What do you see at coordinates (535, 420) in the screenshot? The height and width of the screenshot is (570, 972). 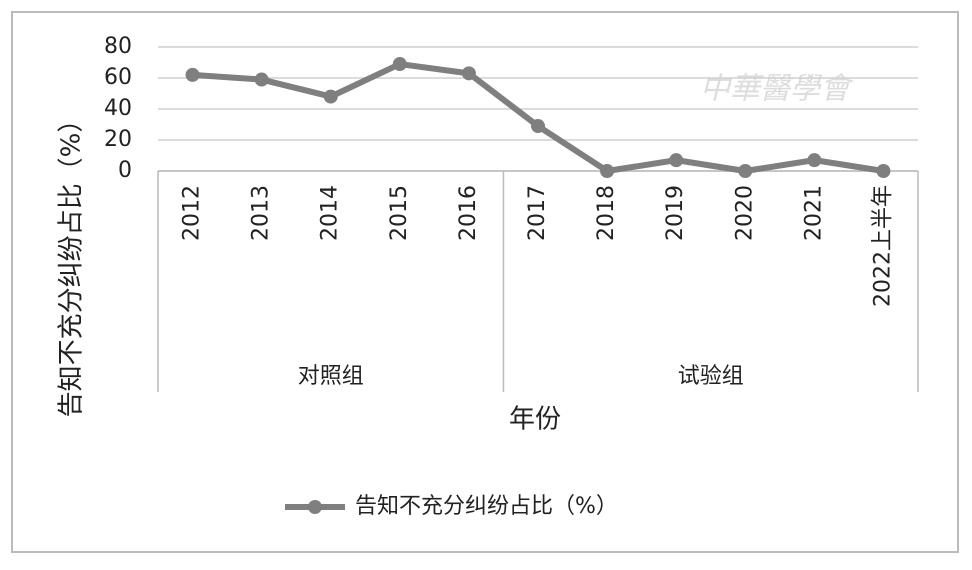 I see `x-axis-label: 年份` at bounding box center [535, 420].